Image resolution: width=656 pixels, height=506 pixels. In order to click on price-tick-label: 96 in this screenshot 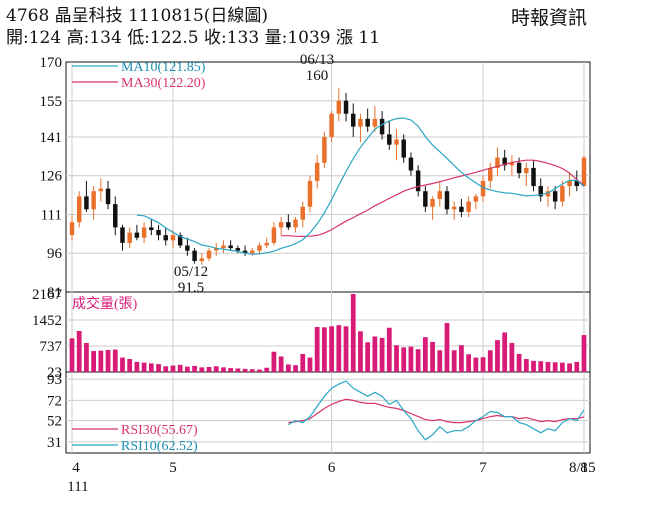, I will do `click(55, 254)`.